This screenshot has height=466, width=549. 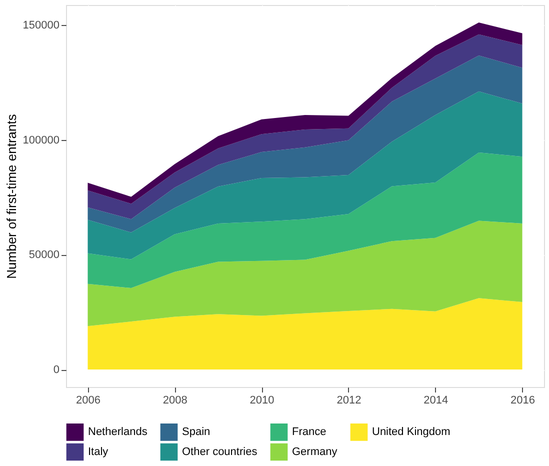 What do you see at coordinates (98, 452) in the screenshot?
I see `legend-label: Italy` at bounding box center [98, 452].